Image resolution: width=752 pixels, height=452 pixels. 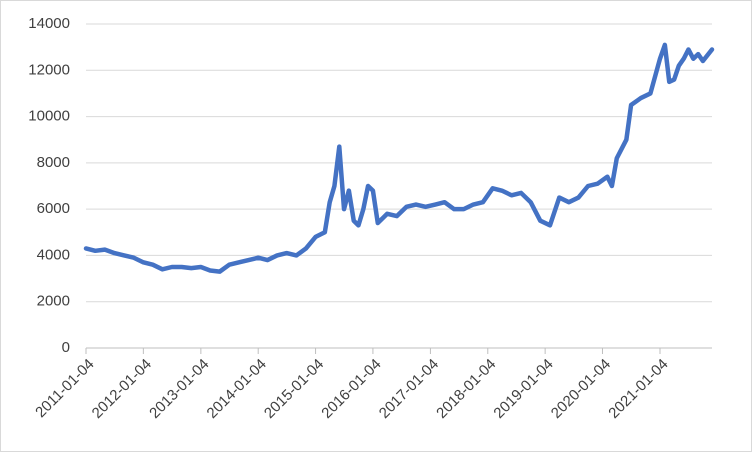 What do you see at coordinates (66, 347) in the screenshot?
I see `y-tick-label: 0` at bounding box center [66, 347].